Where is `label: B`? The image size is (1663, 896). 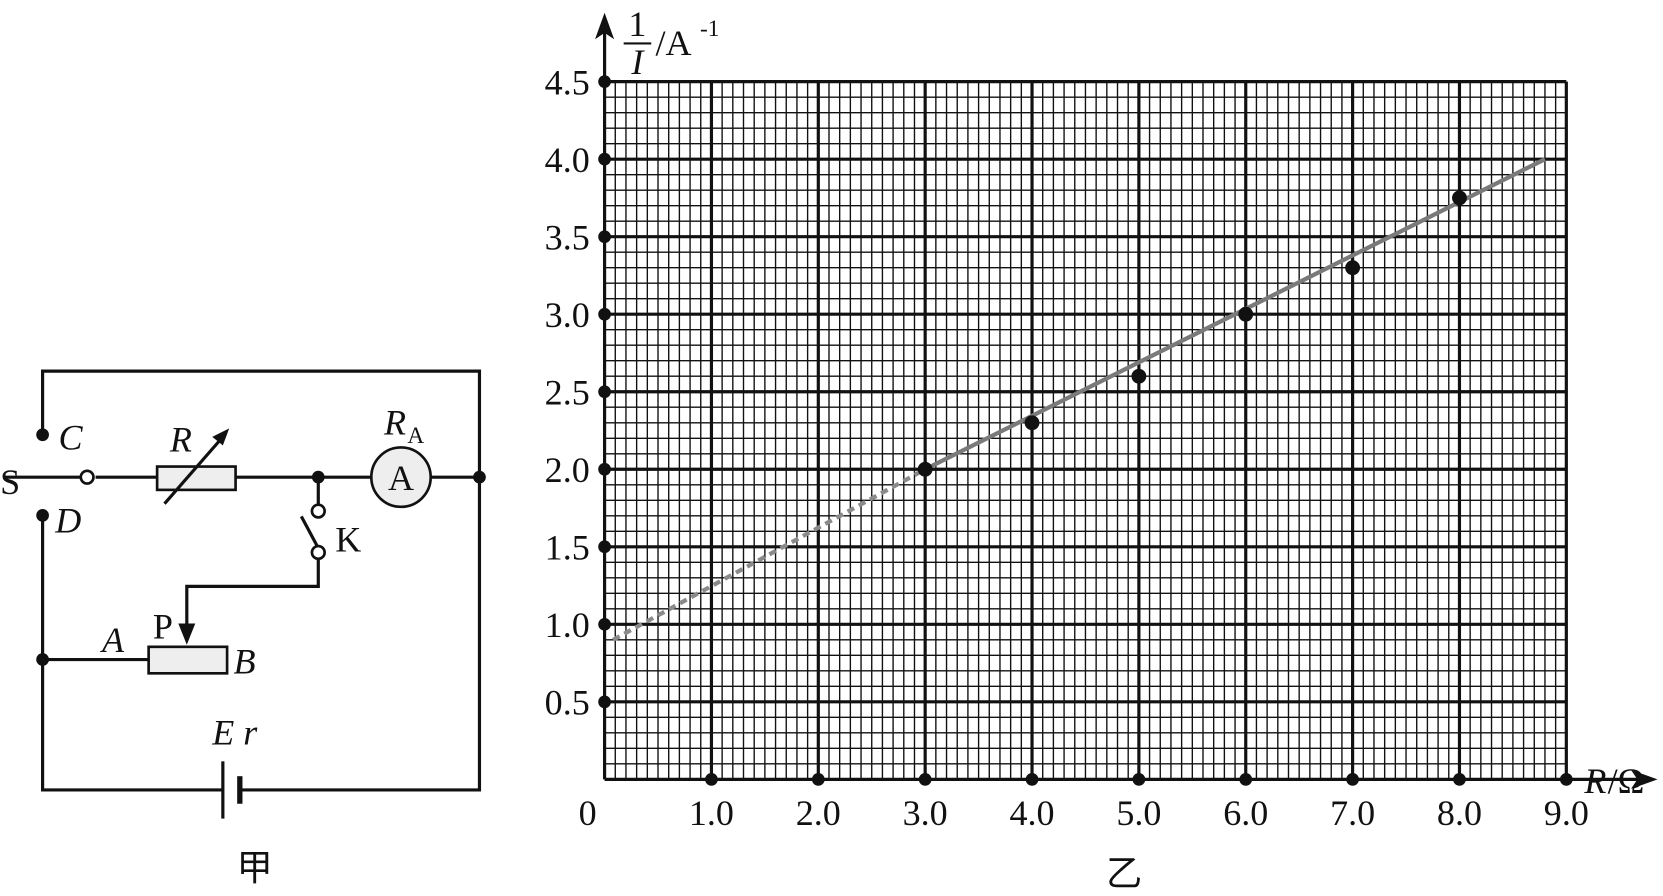 label: B is located at coordinates (244, 661).